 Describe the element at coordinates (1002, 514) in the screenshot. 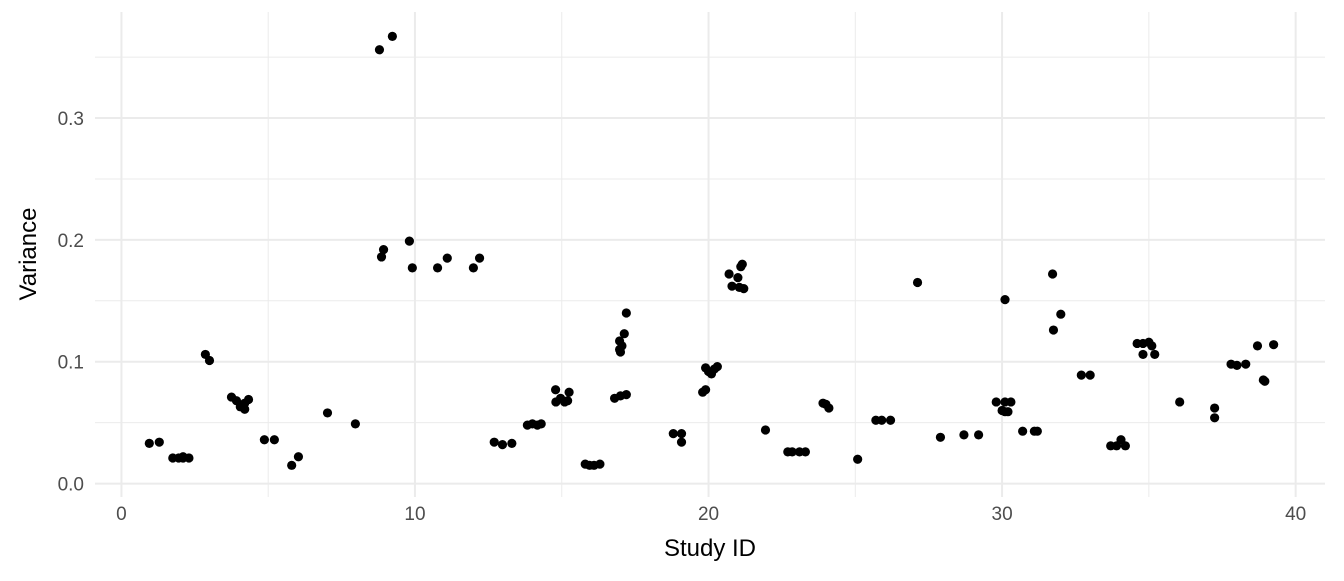

I see `x-tick-label: 30` at that location.